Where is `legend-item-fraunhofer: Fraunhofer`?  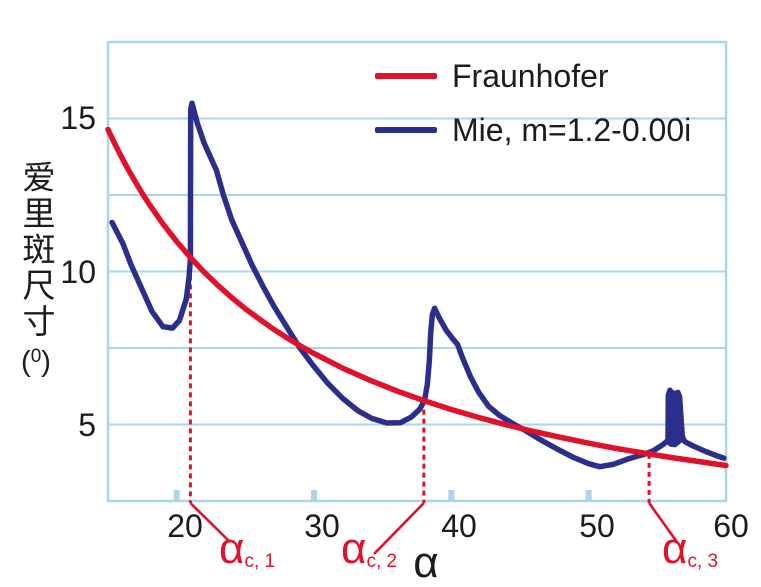 legend-item-fraunhofer: Fraunhofer is located at coordinates (492, 76).